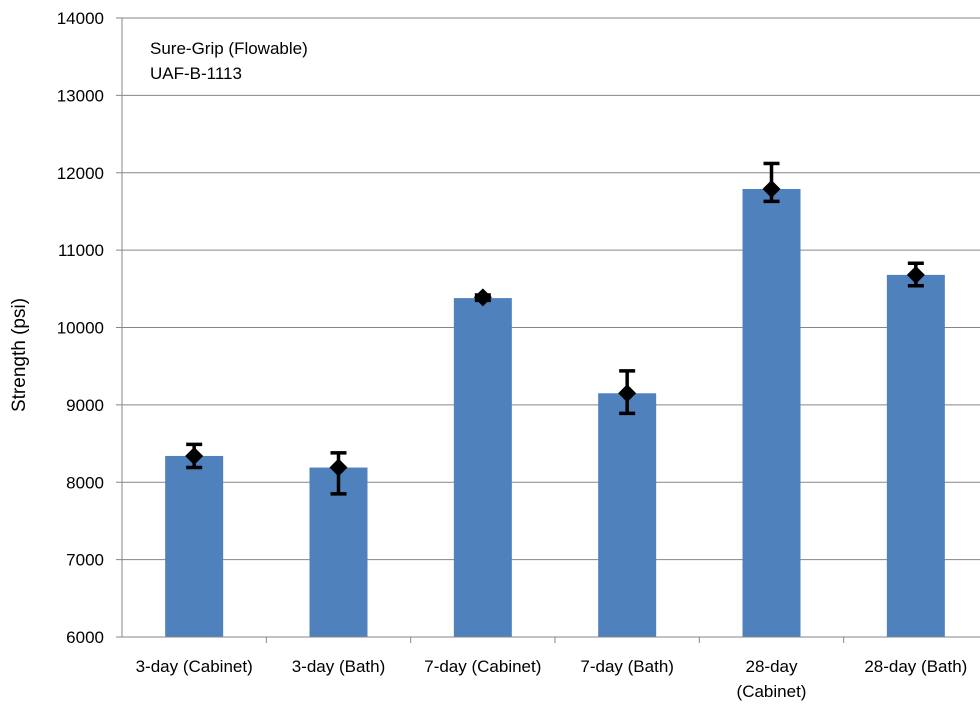 The image size is (980, 704). What do you see at coordinates (194, 666) in the screenshot?
I see `x-tick-label: 3-day (Cabinet)` at bounding box center [194, 666].